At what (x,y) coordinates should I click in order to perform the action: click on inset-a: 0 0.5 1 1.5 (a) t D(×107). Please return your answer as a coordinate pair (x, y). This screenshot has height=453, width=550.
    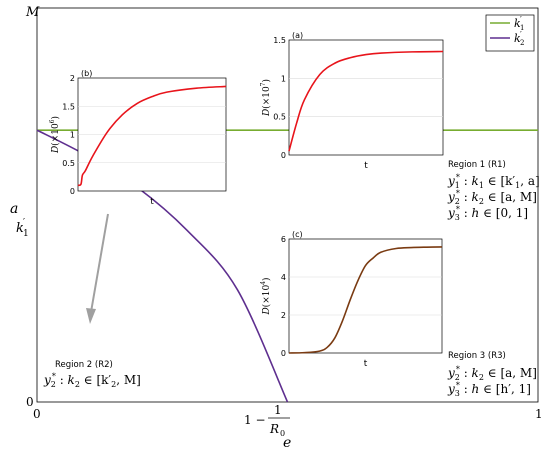
    Looking at the image, I should click on (352, 101).